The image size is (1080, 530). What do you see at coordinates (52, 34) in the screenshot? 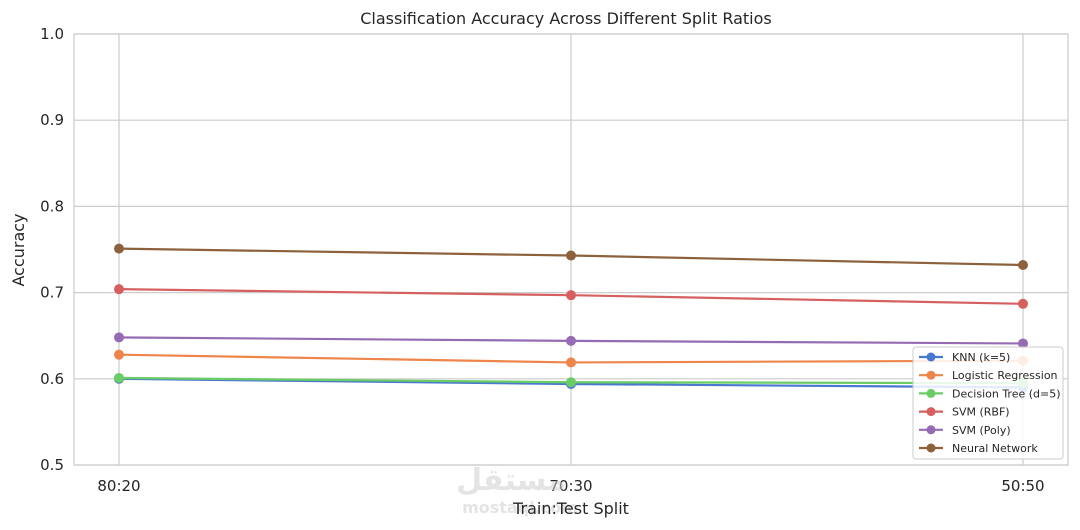
I see `y-tick-label: 1.0` at bounding box center [52, 34].